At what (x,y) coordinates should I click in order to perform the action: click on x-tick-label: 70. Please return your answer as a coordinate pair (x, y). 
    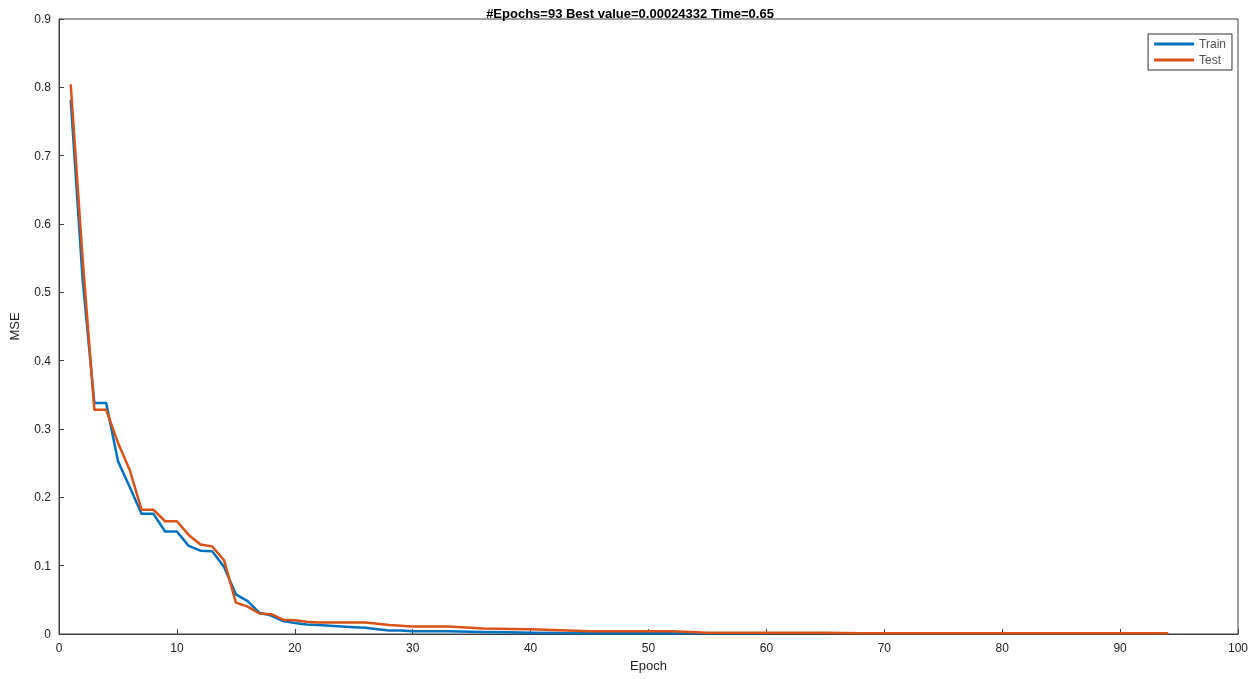
    Looking at the image, I should click on (884, 648).